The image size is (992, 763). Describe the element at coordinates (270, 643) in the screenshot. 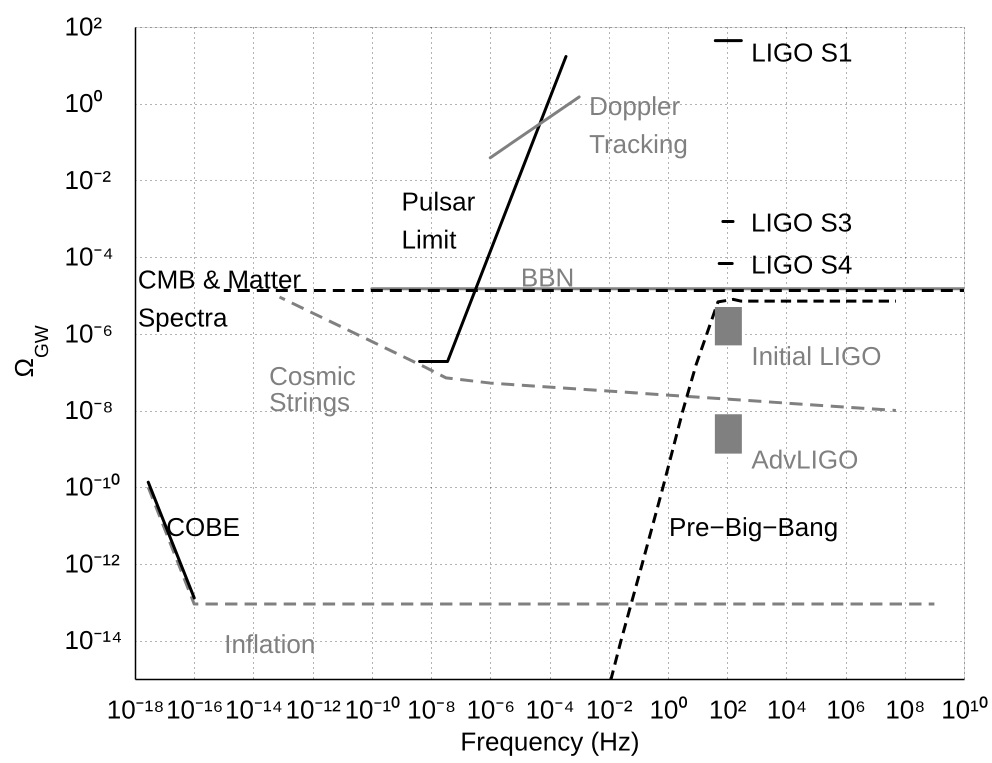

I see `series-label: Inflation` at that location.